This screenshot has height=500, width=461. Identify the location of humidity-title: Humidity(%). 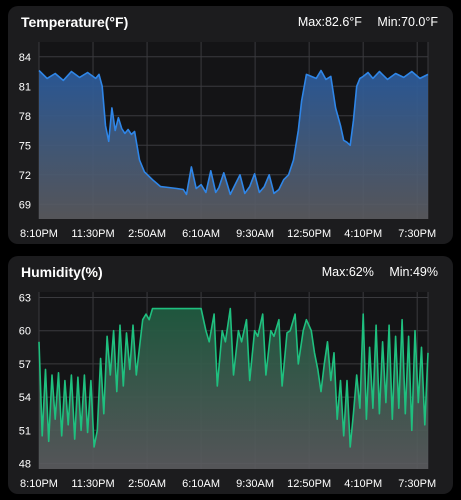
(62, 272).